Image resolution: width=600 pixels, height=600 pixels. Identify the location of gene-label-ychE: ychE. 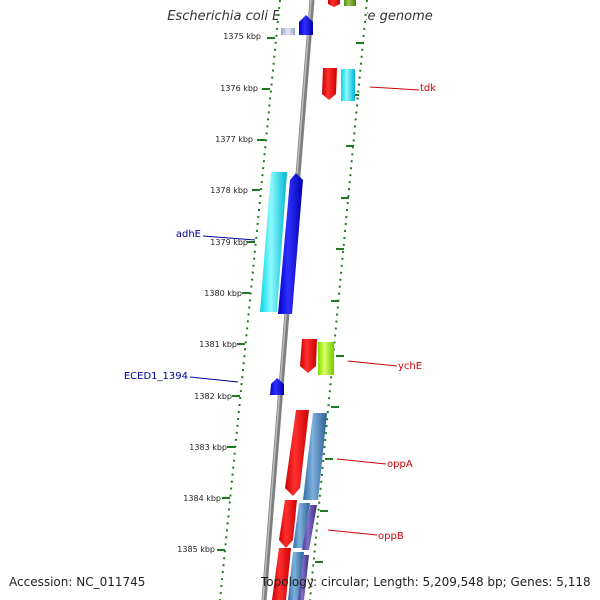
(410, 366).